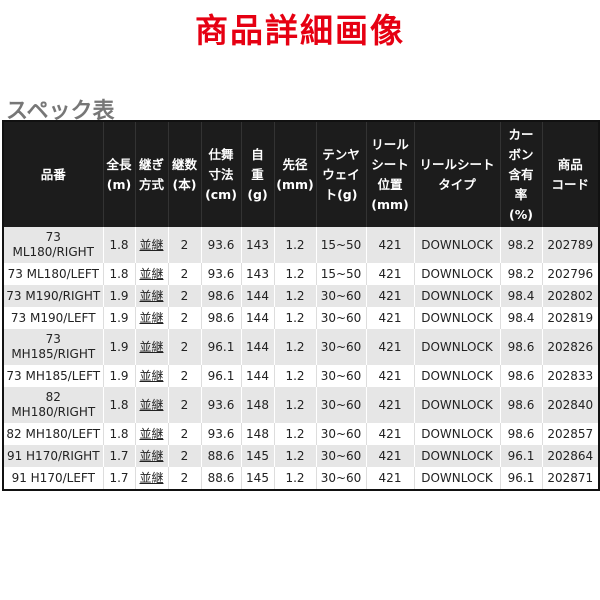  I want to click on table-cell: 202826, so click(571, 347).